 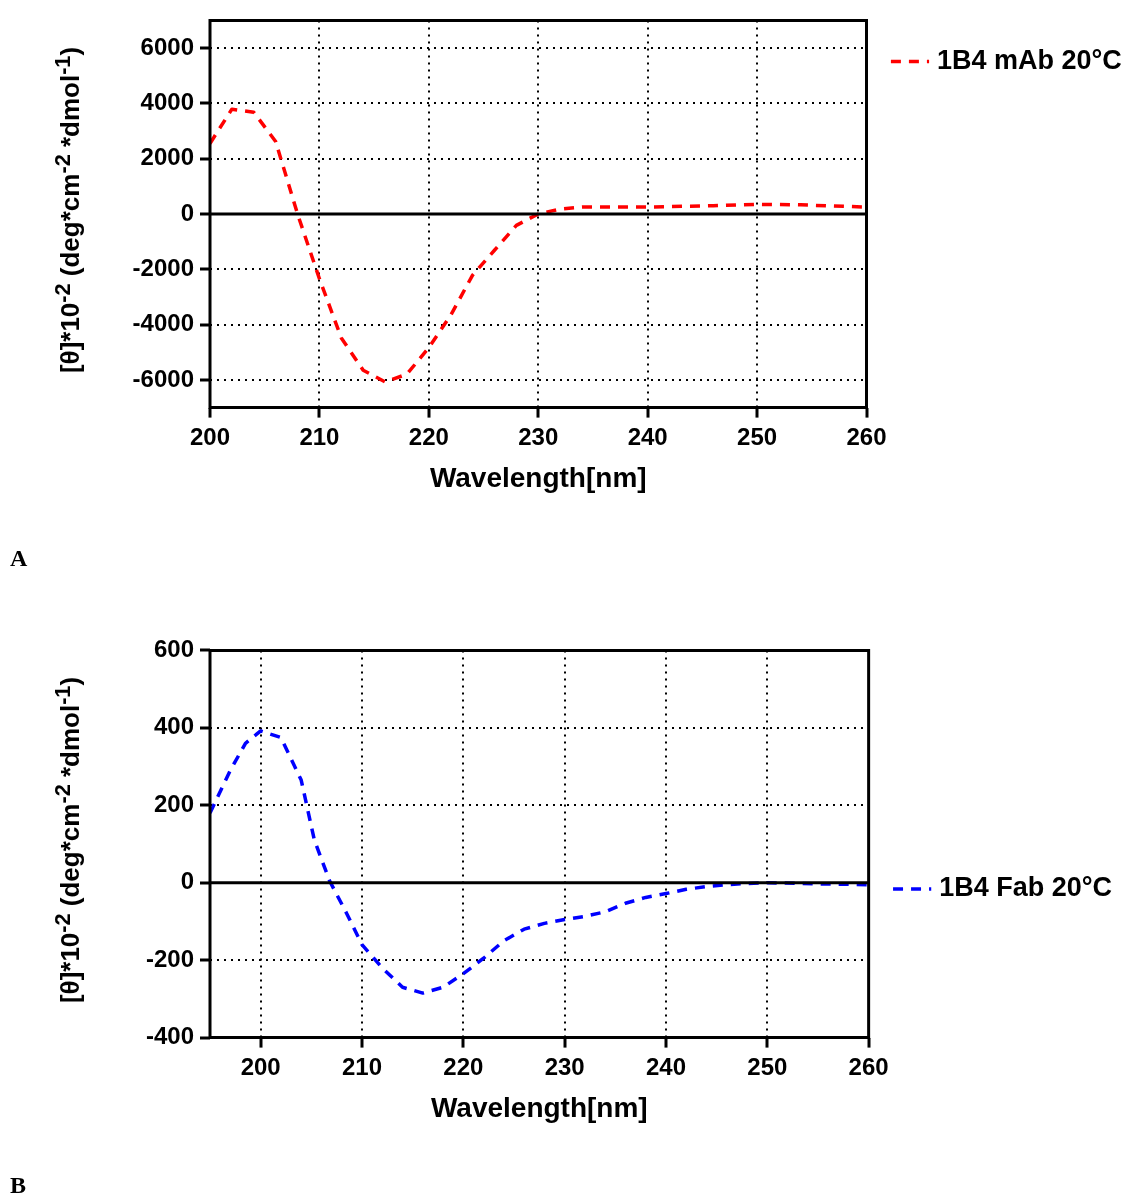 What do you see at coordinates (167, 101) in the screenshot?
I see `y-tick-label: 4000` at bounding box center [167, 101].